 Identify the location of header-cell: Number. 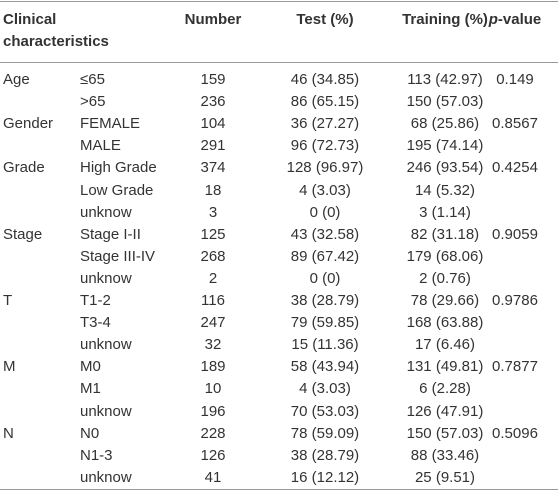
(213, 19).